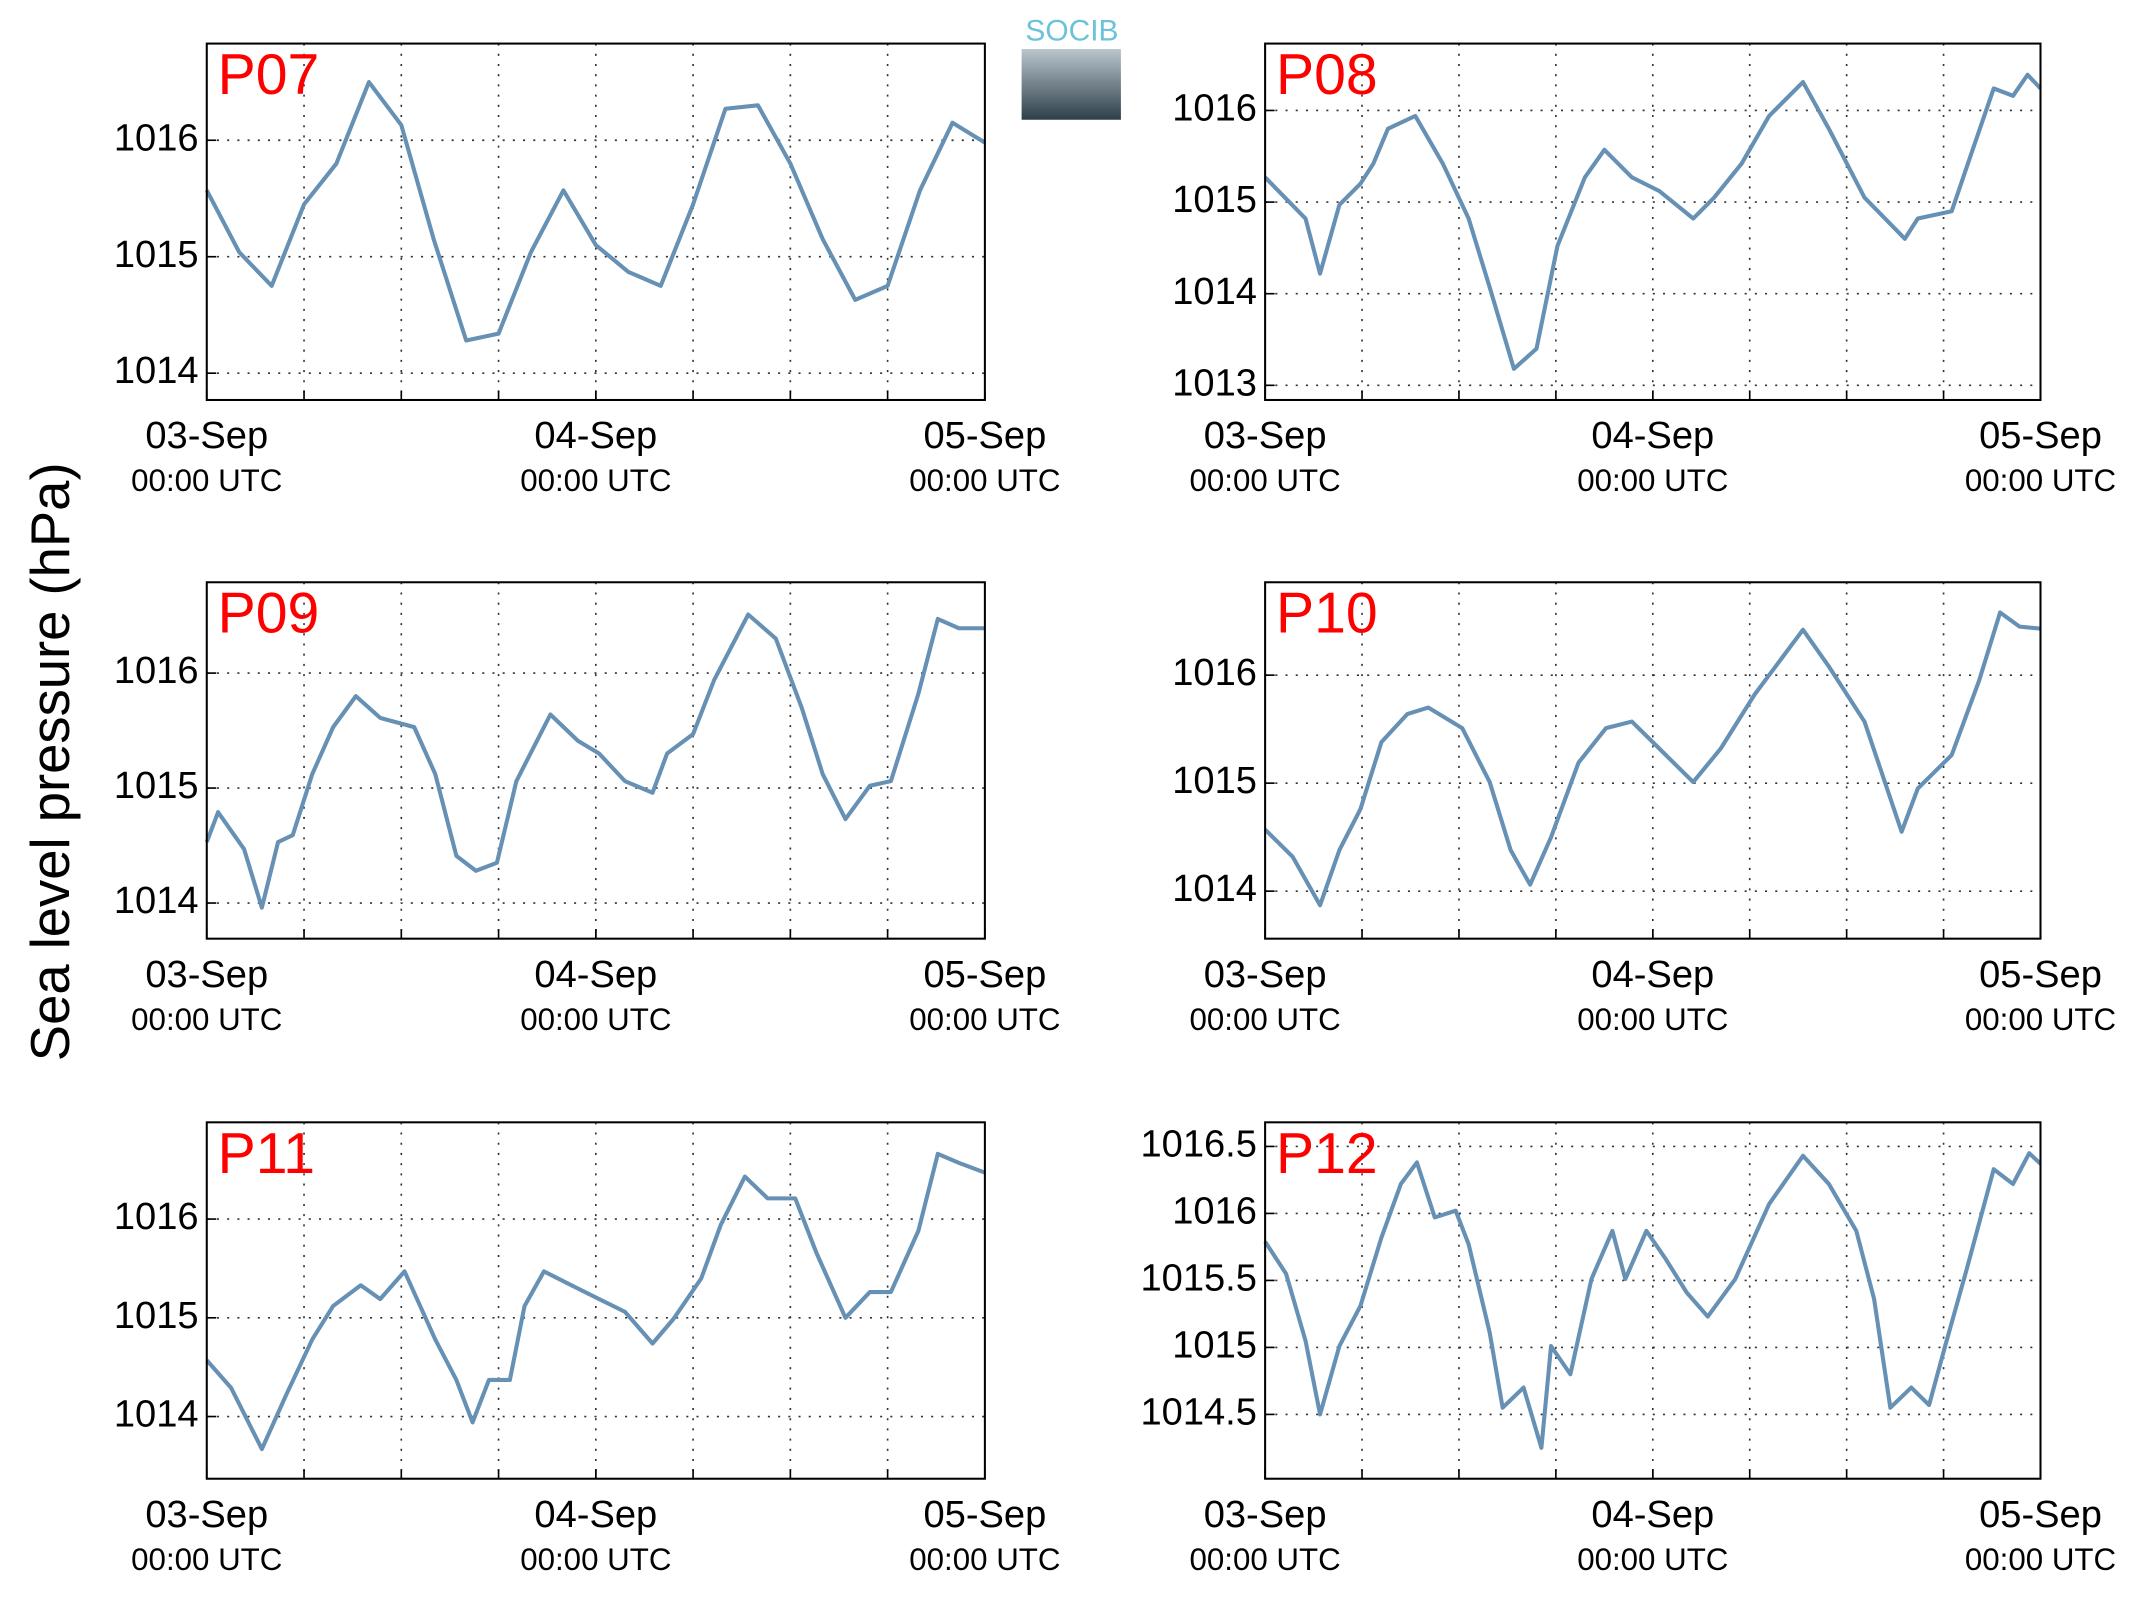  I want to click on logo: SOCIB, so click(1071, 67).